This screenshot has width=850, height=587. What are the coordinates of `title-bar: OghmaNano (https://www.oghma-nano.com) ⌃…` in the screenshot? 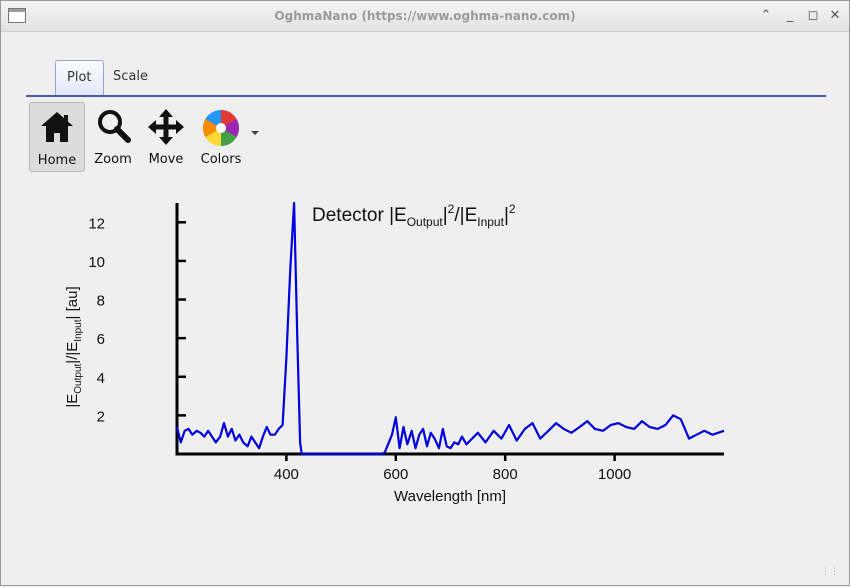 It's located at (425, 16).